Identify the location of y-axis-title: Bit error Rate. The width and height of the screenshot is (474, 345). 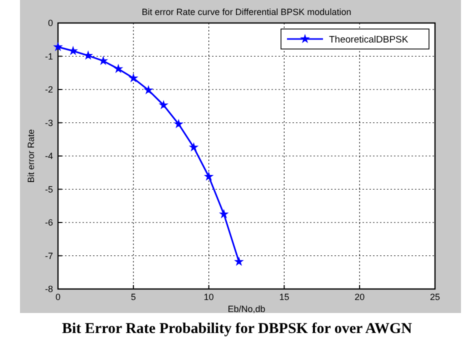
(31, 156).